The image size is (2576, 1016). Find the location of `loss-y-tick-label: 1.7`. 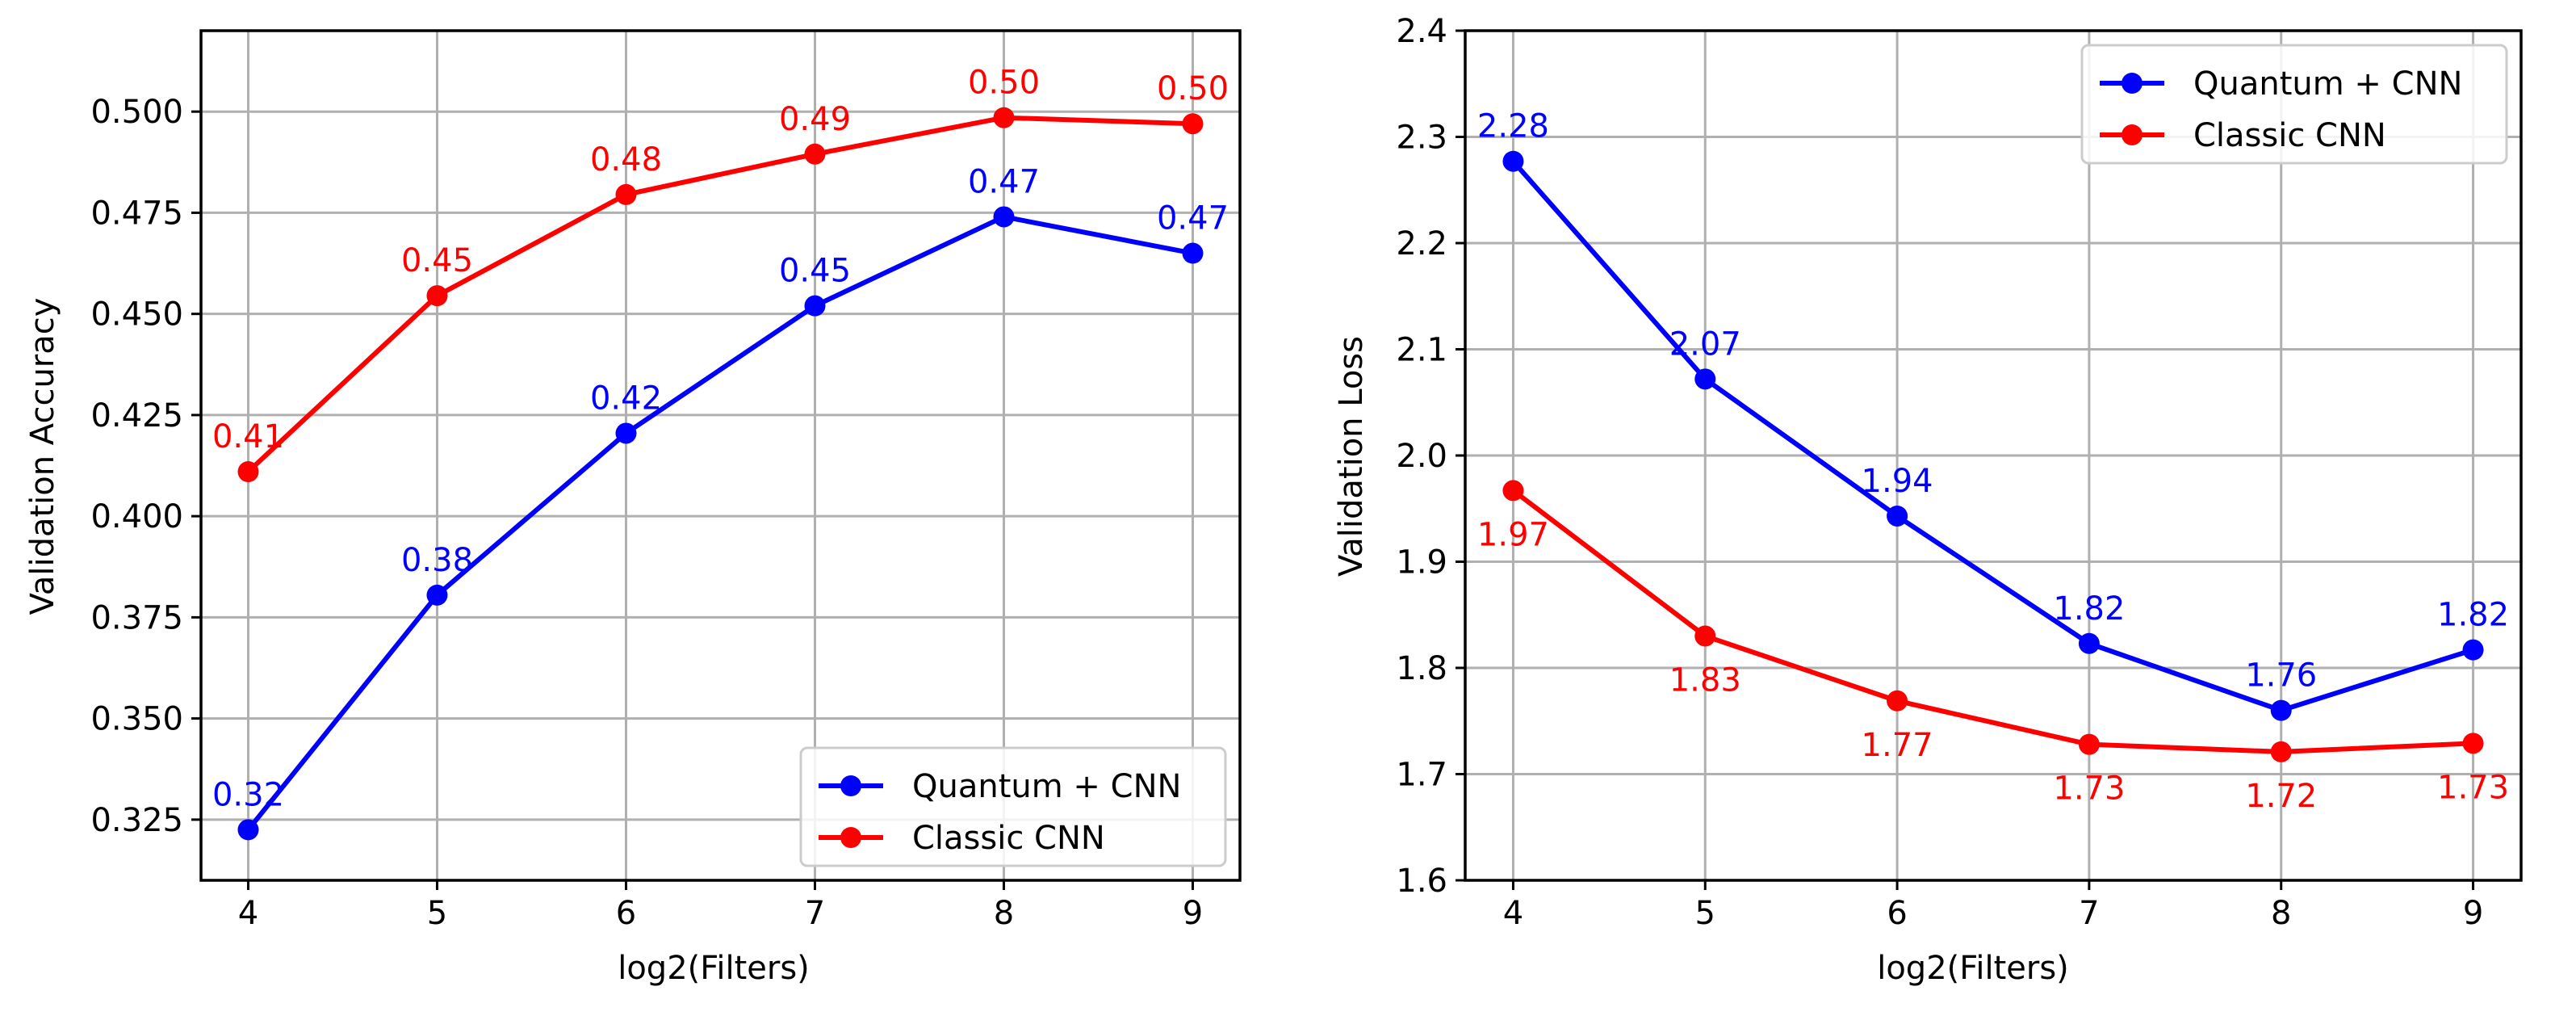

loss-y-tick-label: 1.7 is located at coordinates (1421, 775).